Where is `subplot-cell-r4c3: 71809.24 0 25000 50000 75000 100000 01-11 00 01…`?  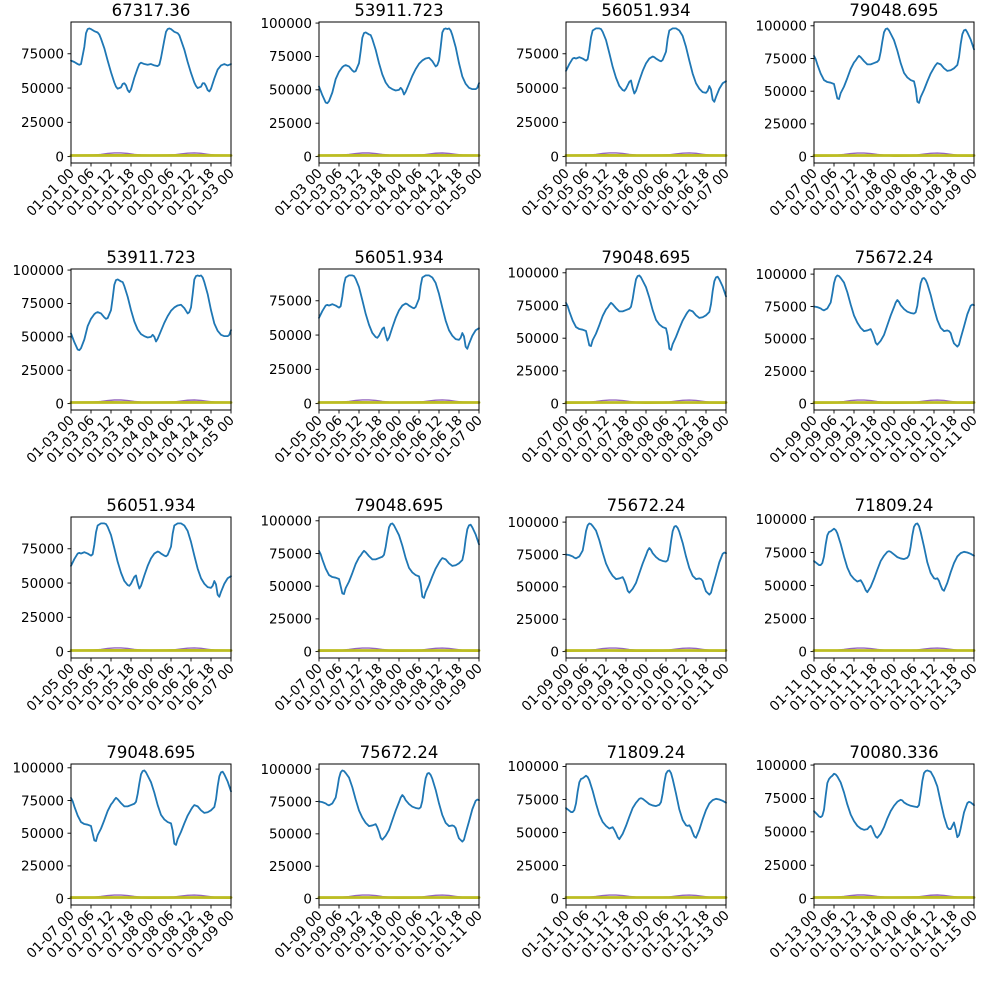 subplot-cell-r4c3: 71809.24 0 25000 50000 75000 100000 01-11 00 01… is located at coordinates (619, 865).